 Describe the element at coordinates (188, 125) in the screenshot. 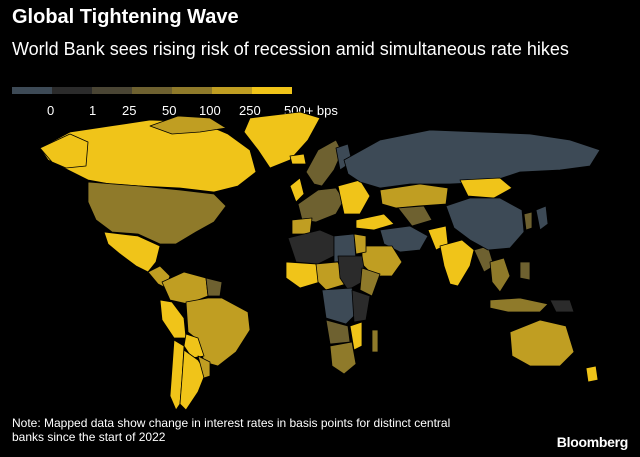

I see `region-canada-north-islands` at that location.